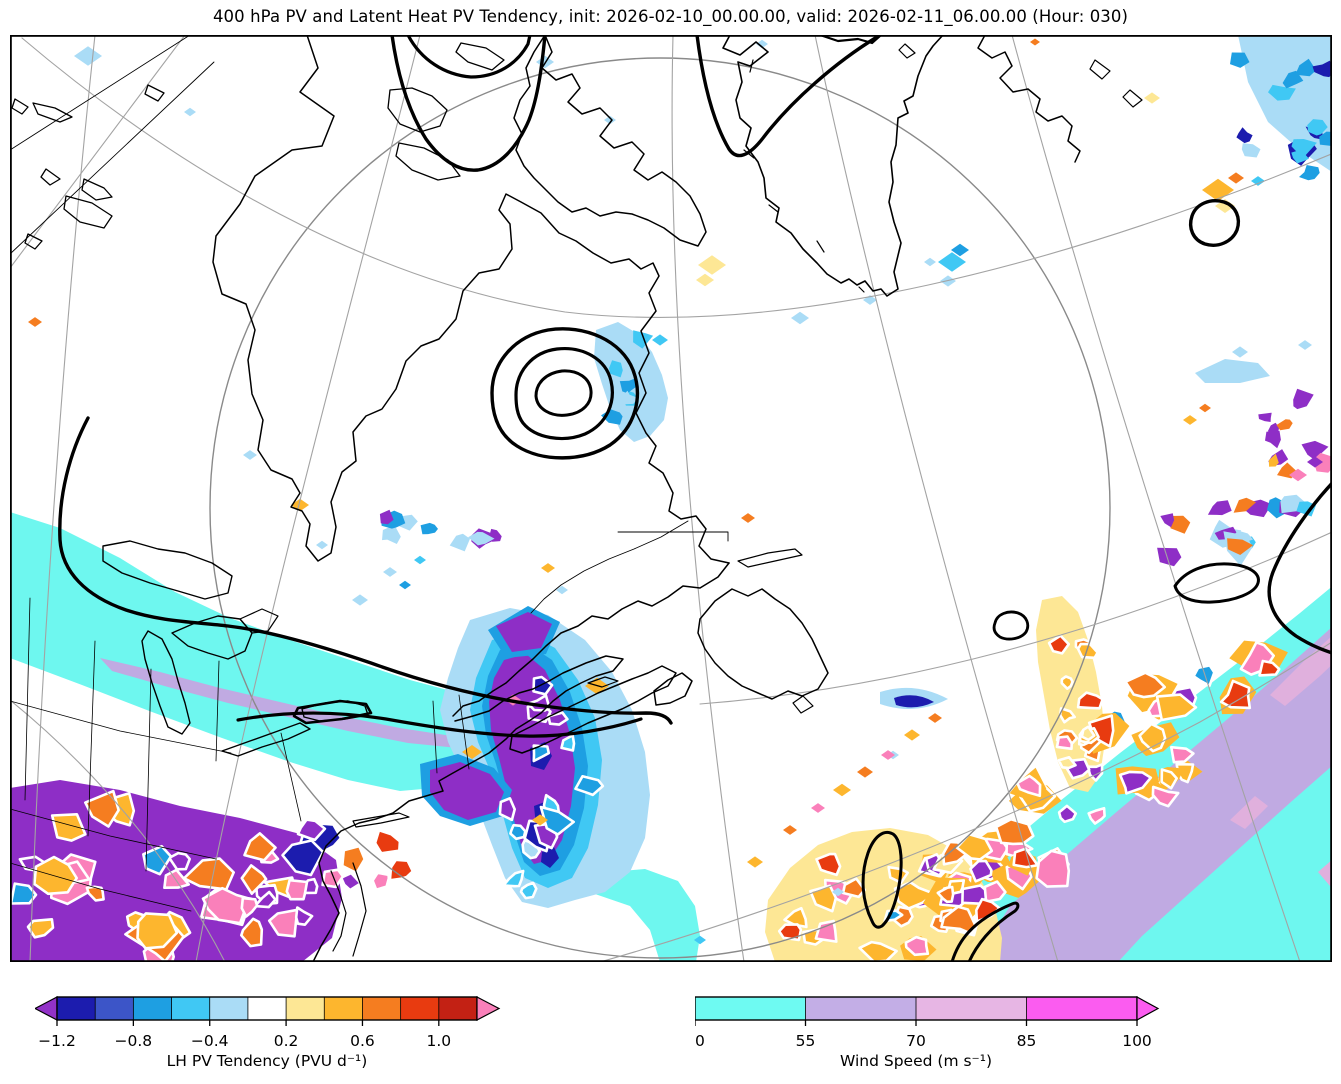  What do you see at coordinates (365, 570) in the screenshot?
I see `pv-contour-lakes-main` at bounding box center [365, 570].